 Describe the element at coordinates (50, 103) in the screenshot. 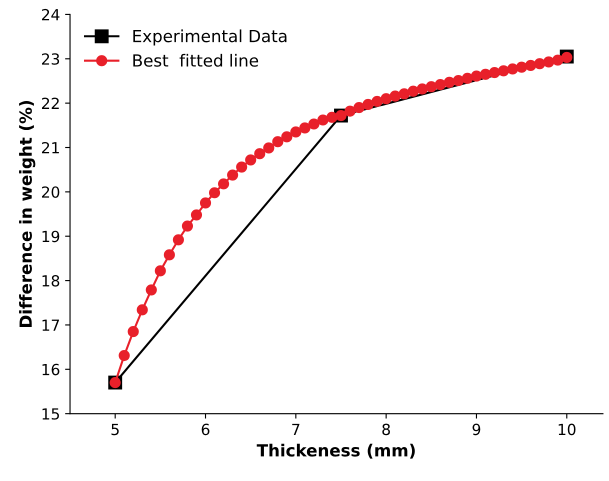

I see `y-tick-label: 22` at that location.